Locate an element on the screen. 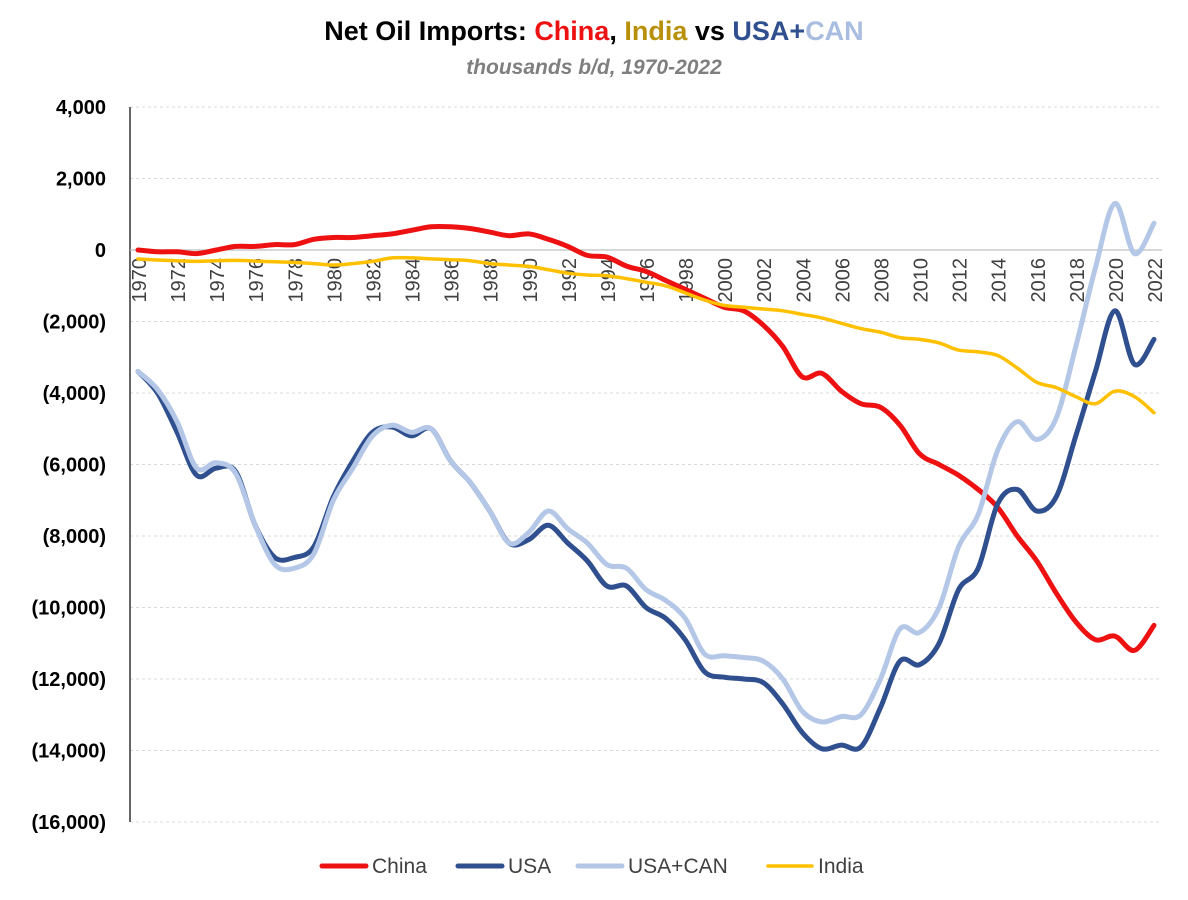  x-tick-label-25: 2020 is located at coordinates (1117, 280).